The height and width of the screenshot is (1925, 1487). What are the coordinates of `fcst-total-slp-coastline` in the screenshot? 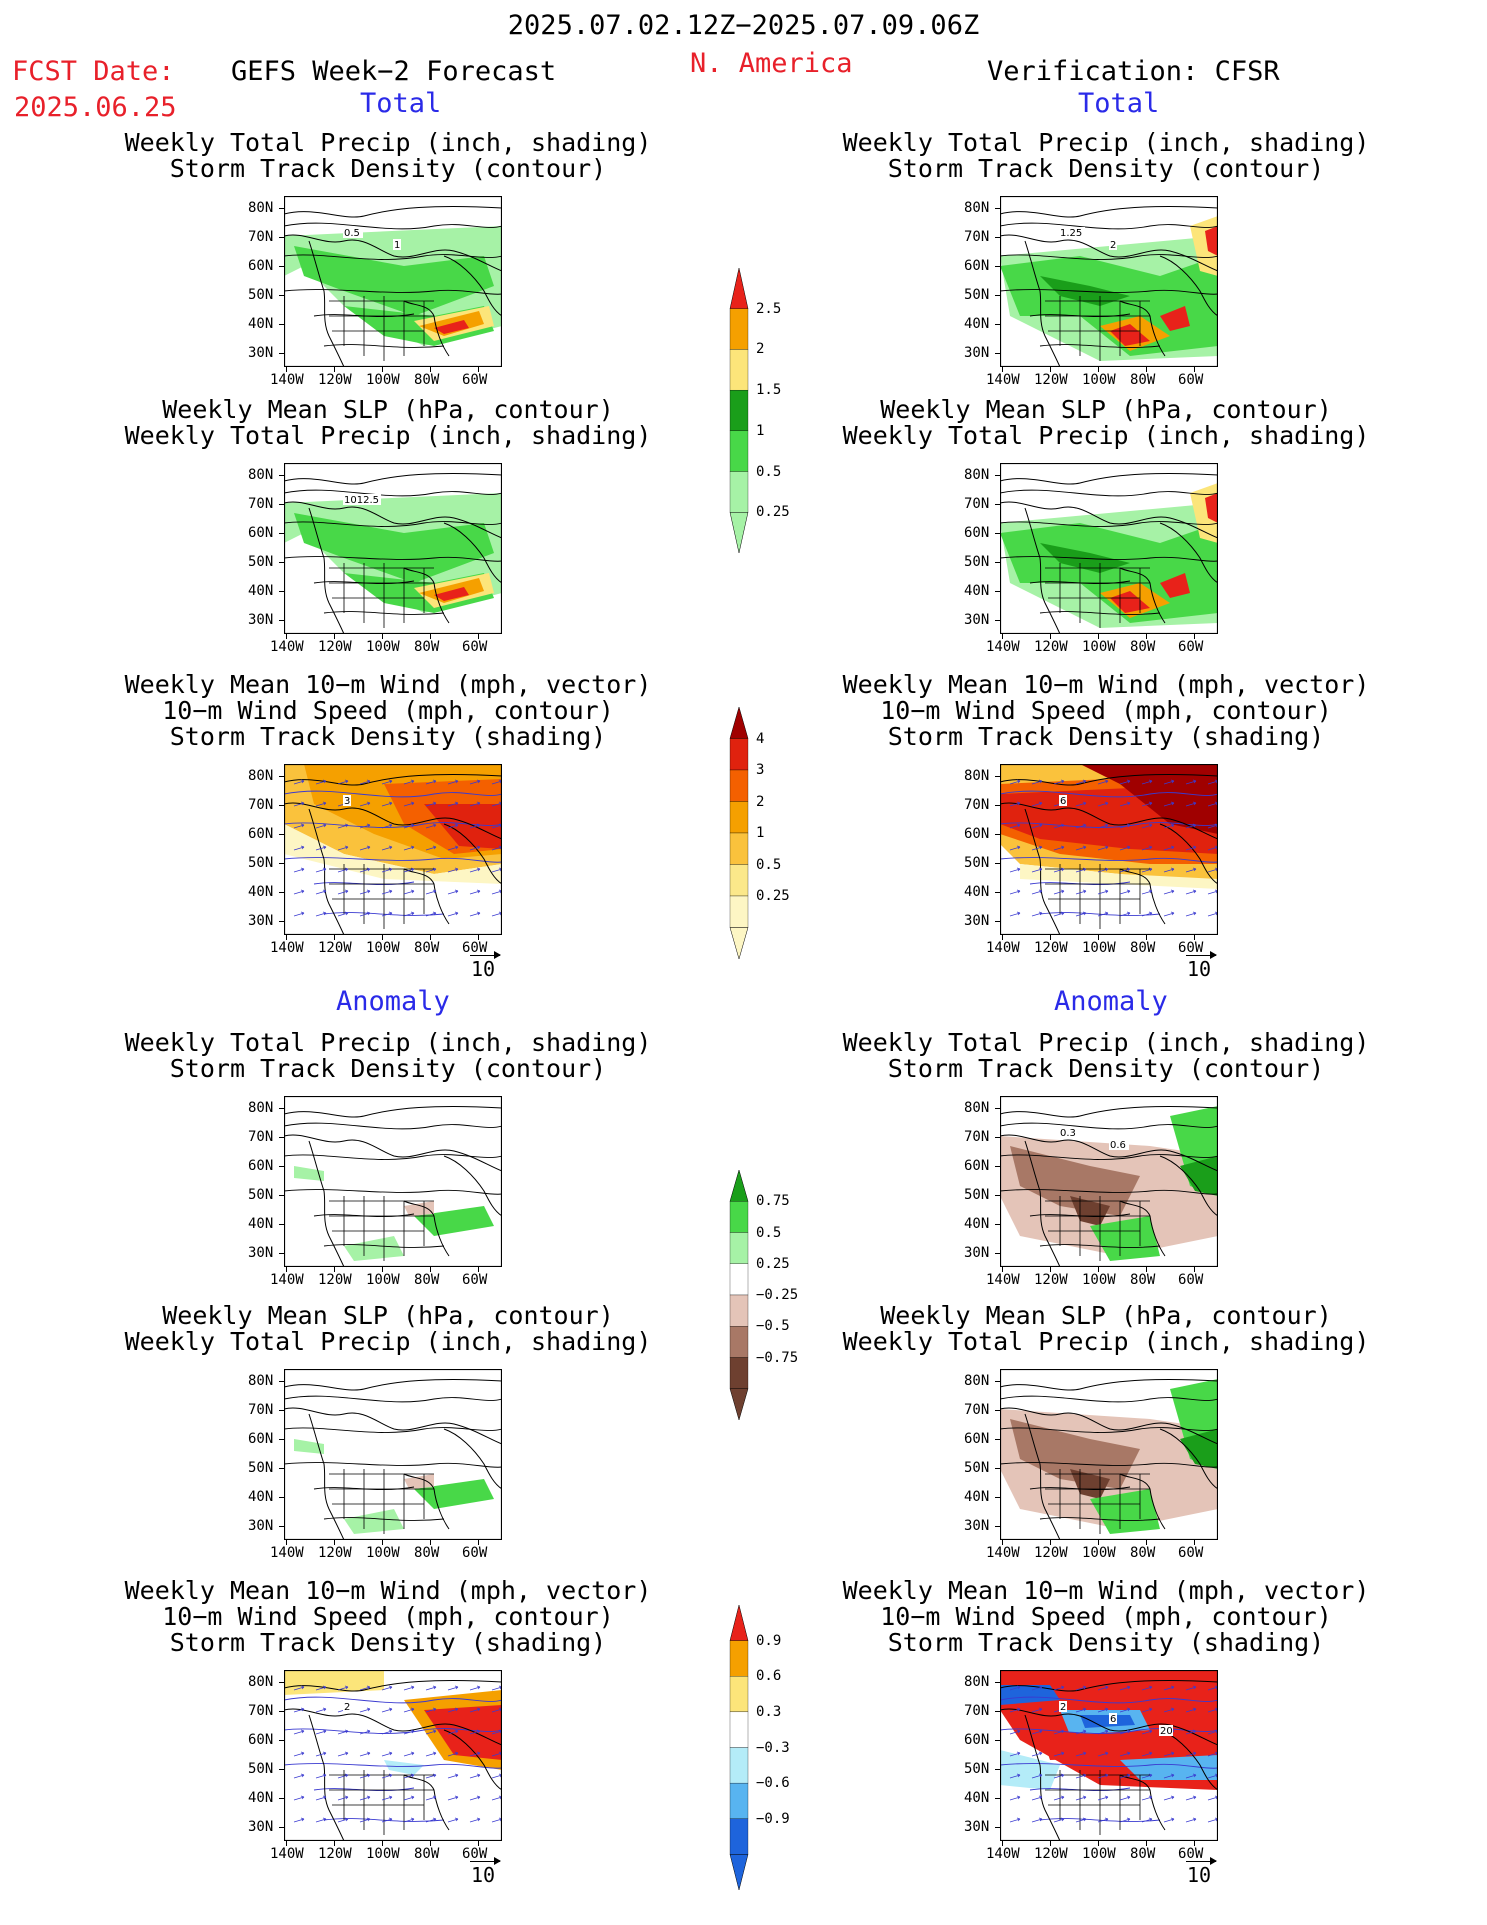 It's located at (393, 553).